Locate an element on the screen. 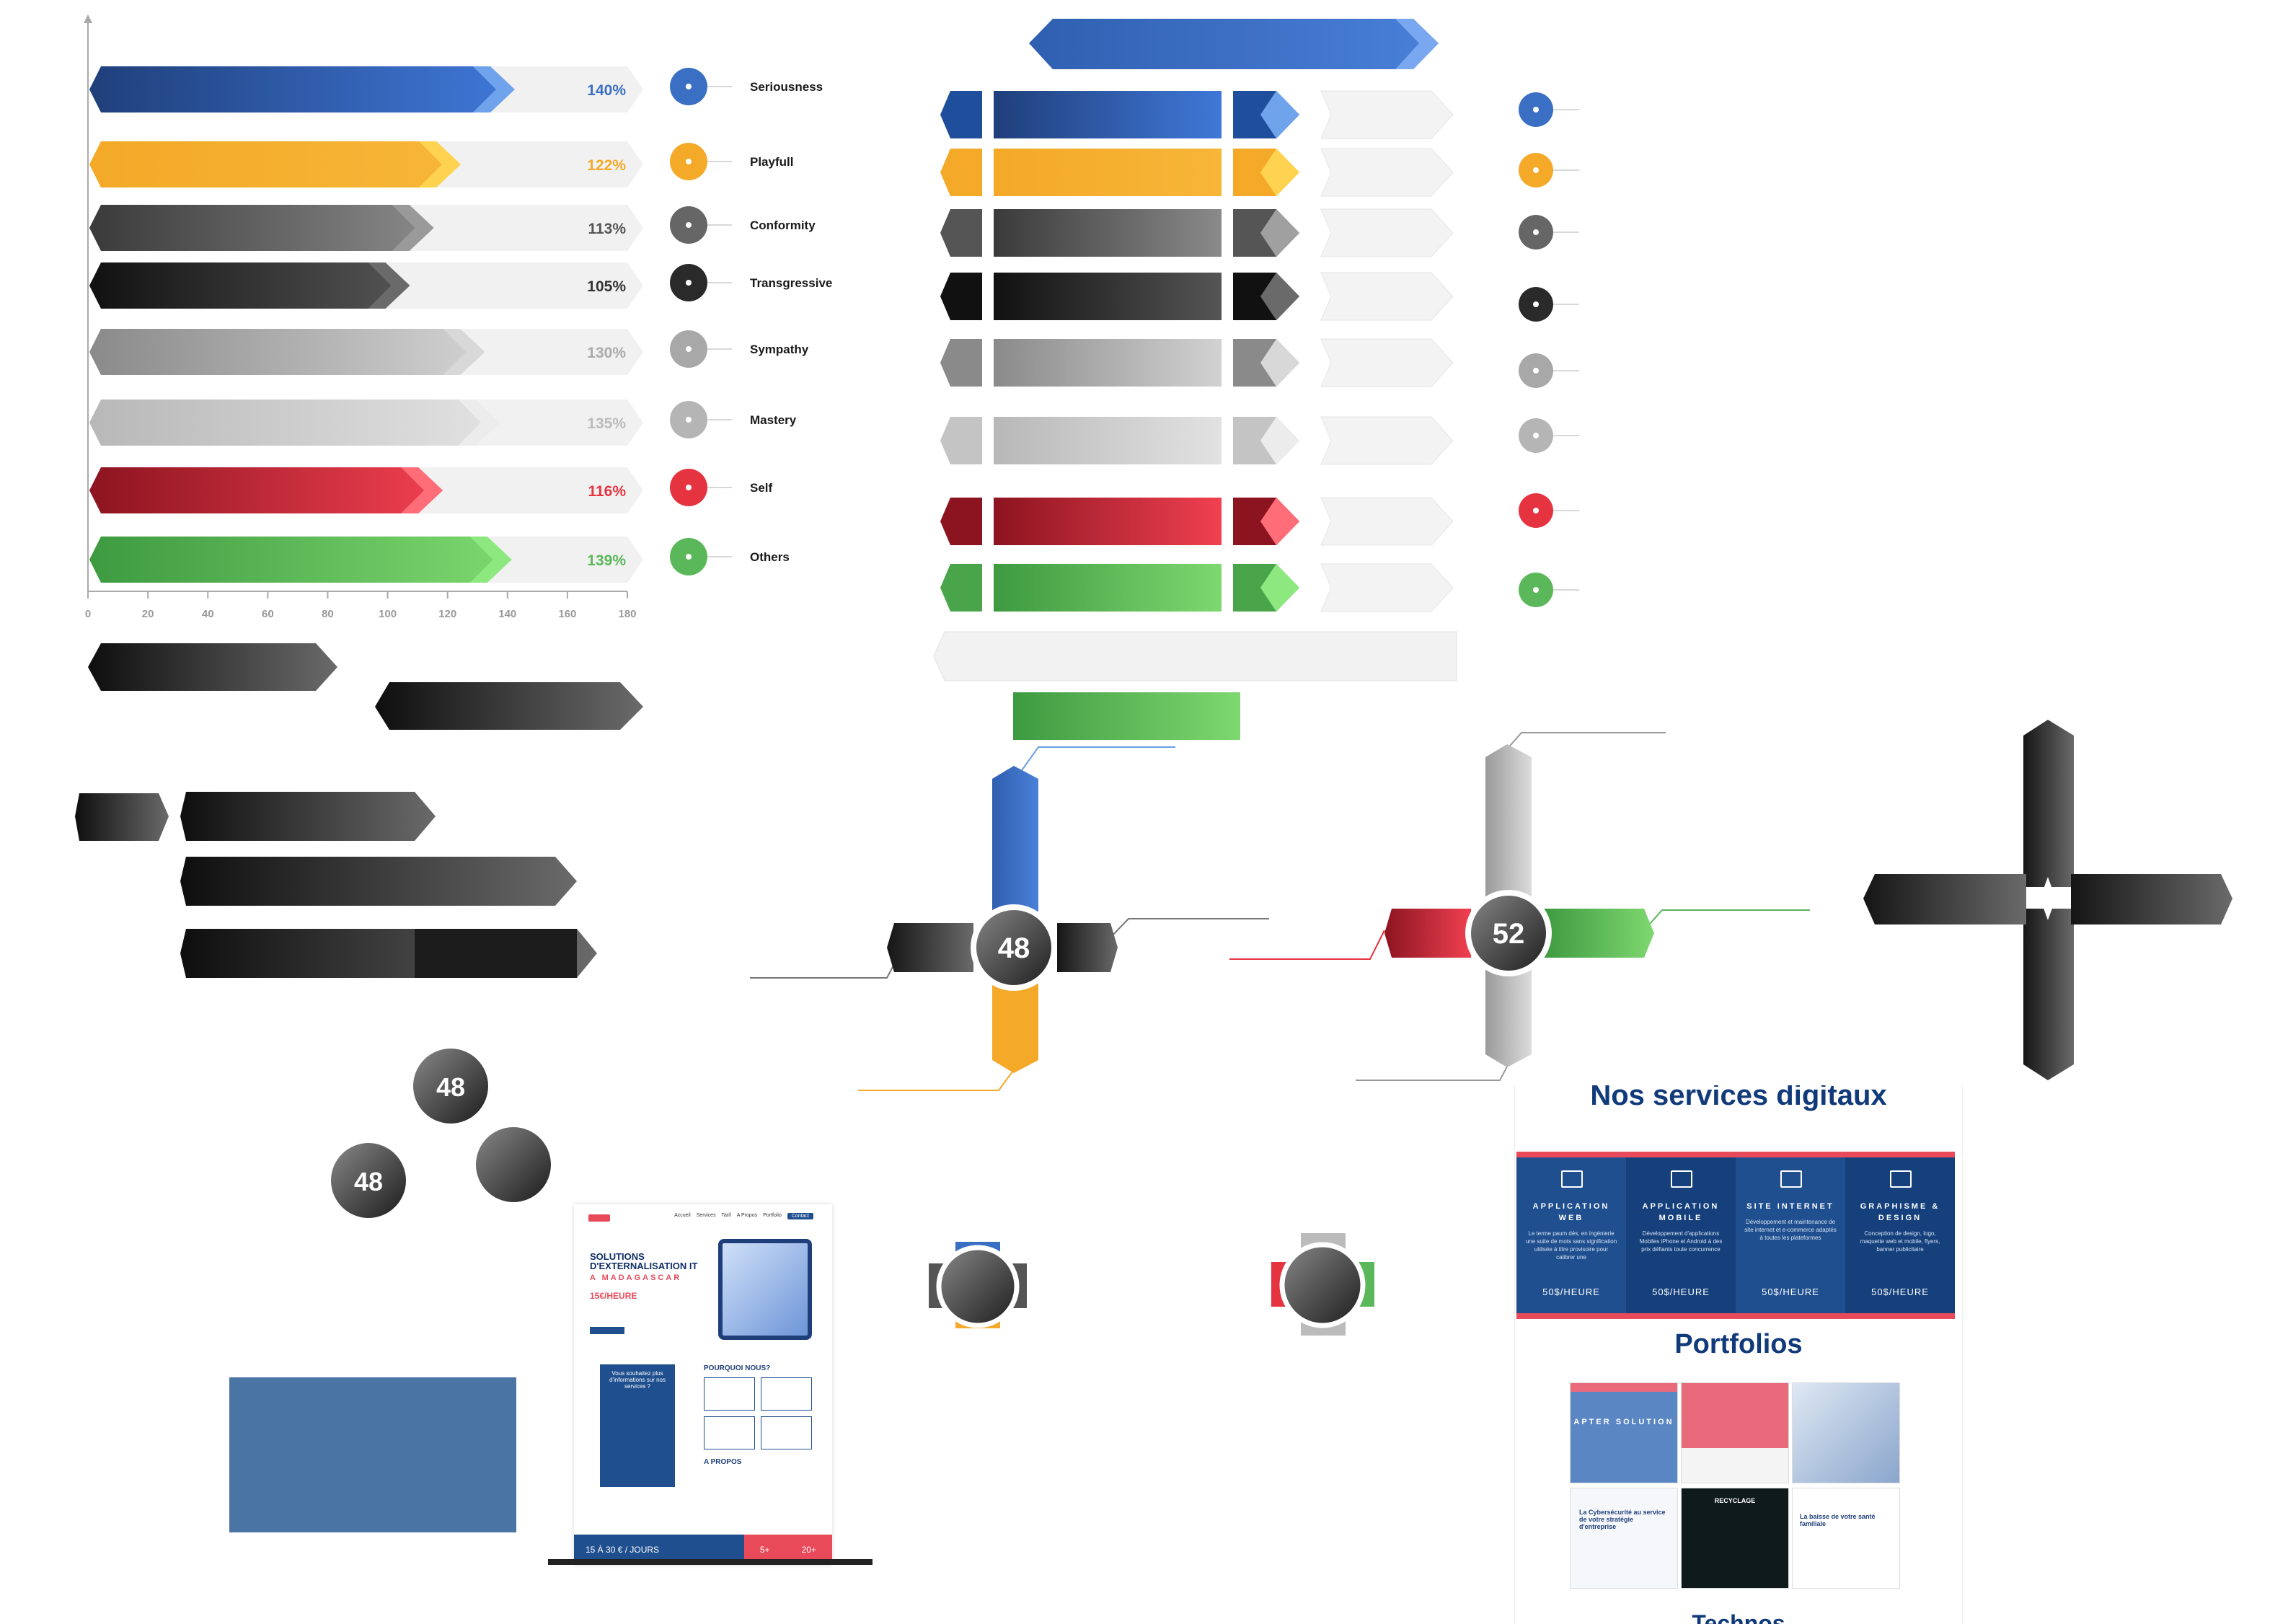 The height and width of the screenshot is (1624, 2288). nav-item: A Propos is located at coordinates (747, 1215).